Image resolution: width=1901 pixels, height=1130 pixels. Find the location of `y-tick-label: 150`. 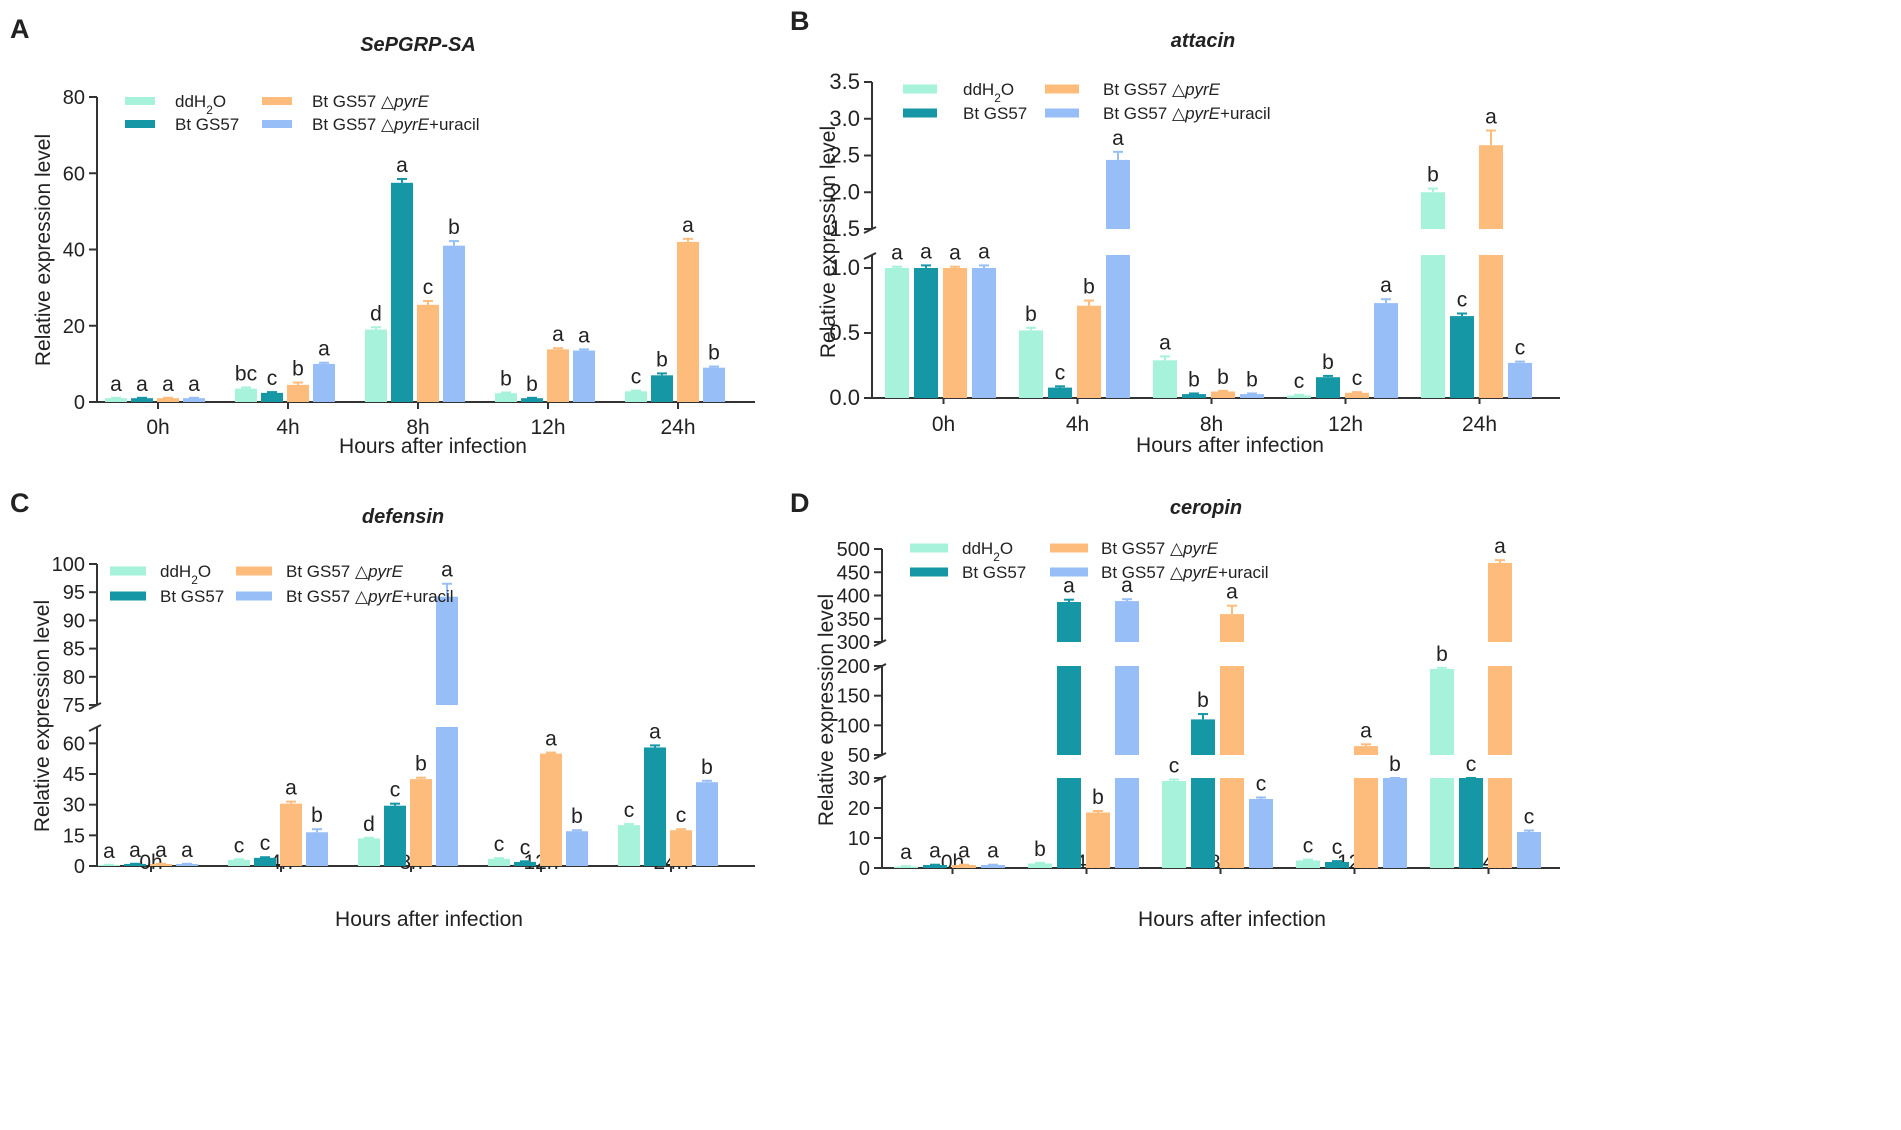

y-tick-label: 150 is located at coordinates (853, 697).